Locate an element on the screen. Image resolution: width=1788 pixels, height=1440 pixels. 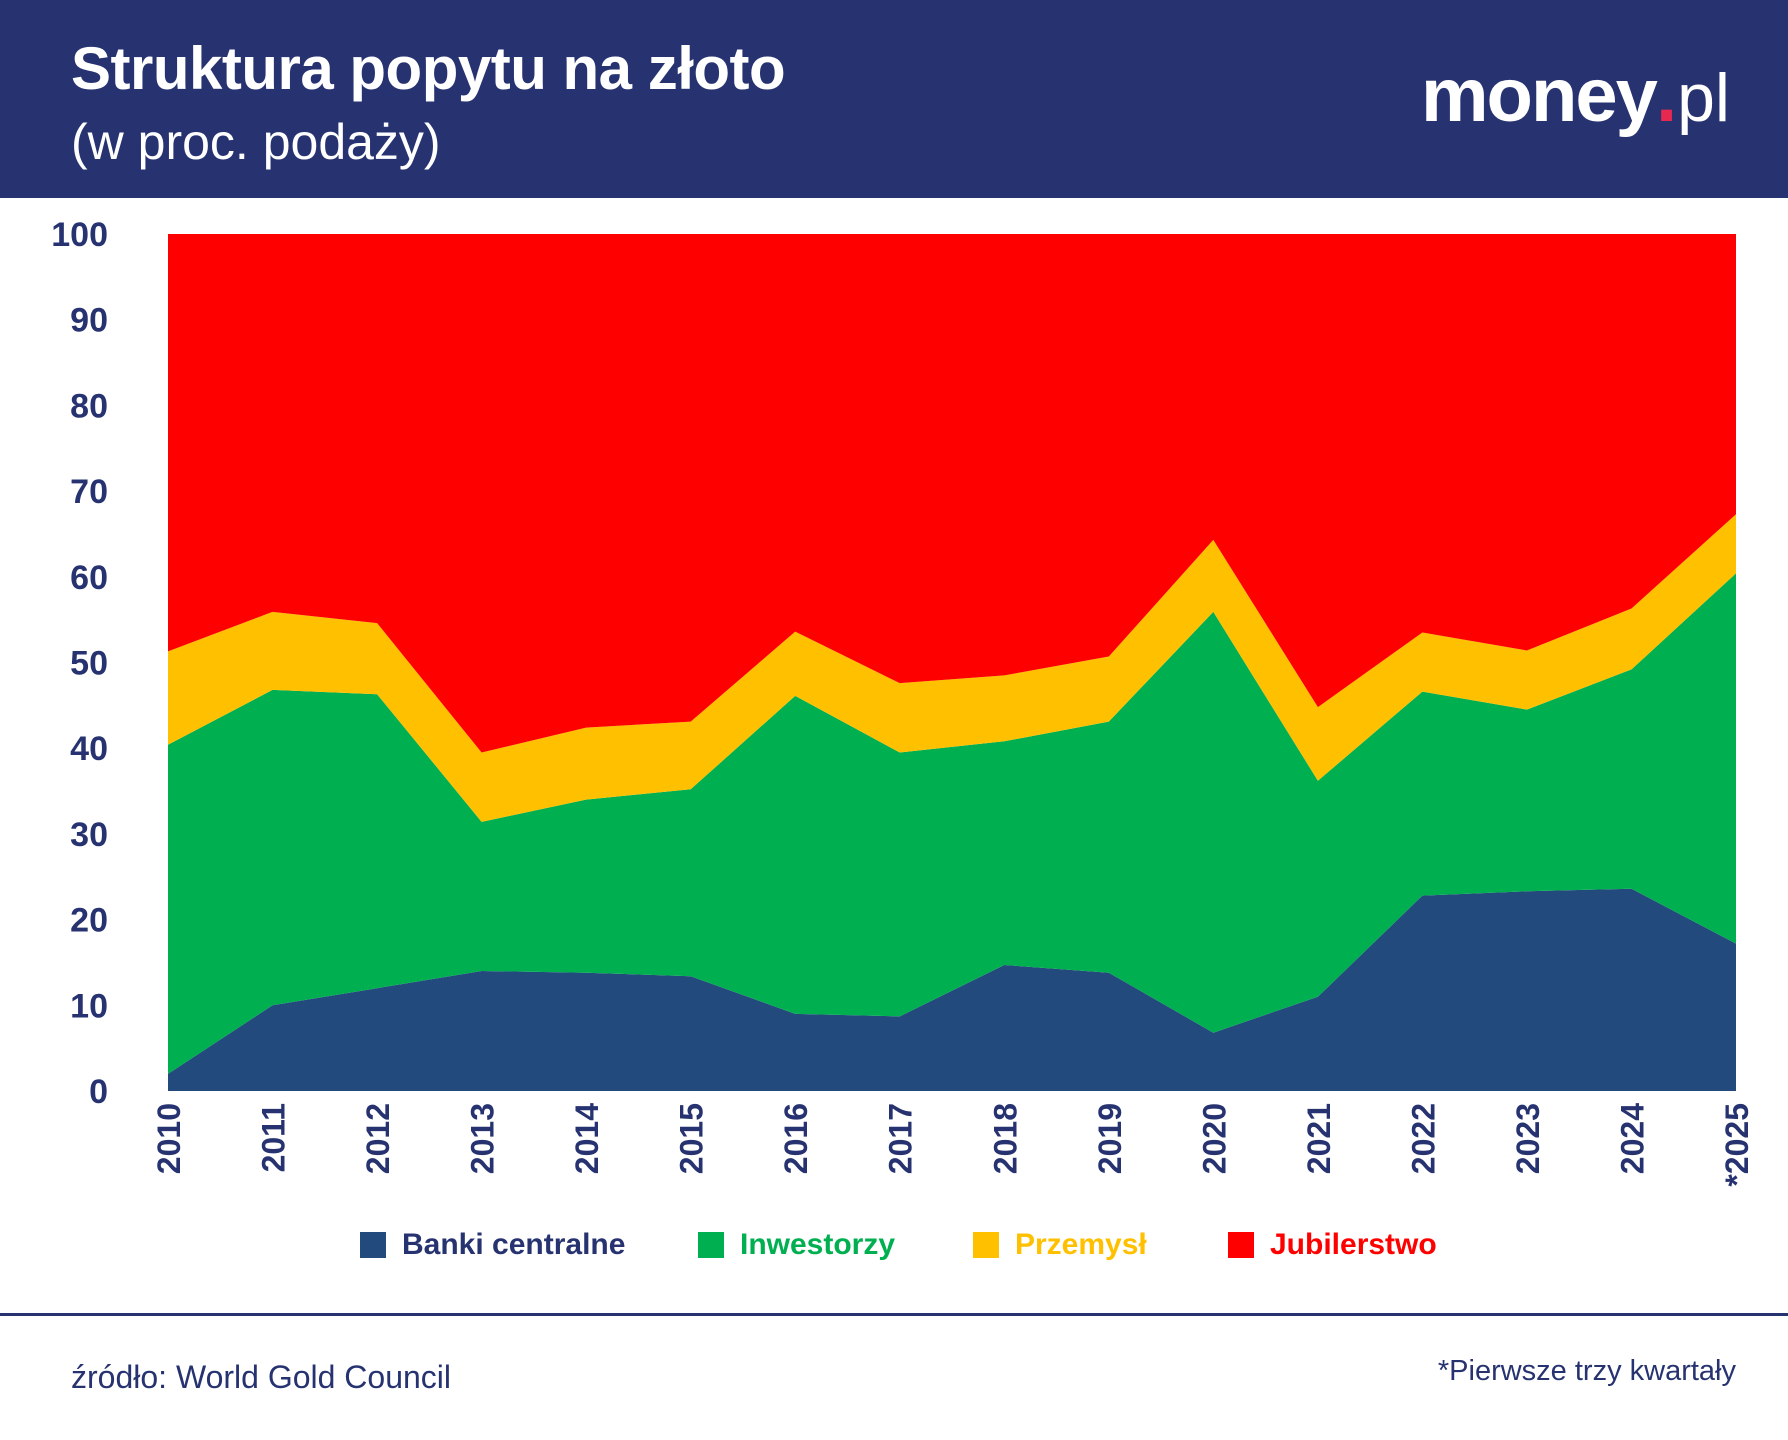
y-tick-label: 20 is located at coordinates (89, 921).